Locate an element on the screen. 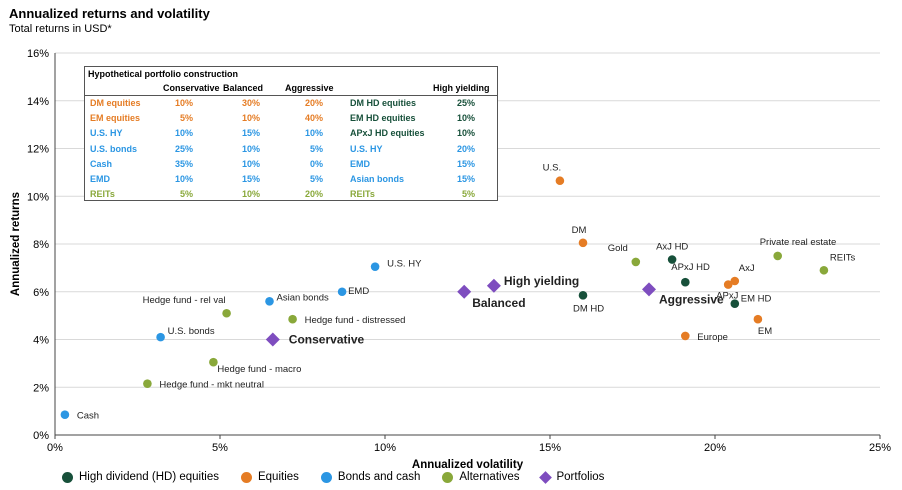 This screenshot has width=902, height=490. x-tick-label: 10% is located at coordinates (385, 448).